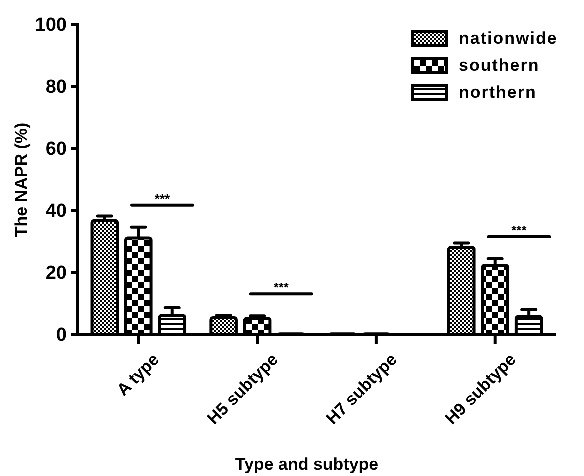  What do you see at coordinates (56, 273) in the screenshot?
I see `y-tick-label: 20` at bounding box center [56, 273].